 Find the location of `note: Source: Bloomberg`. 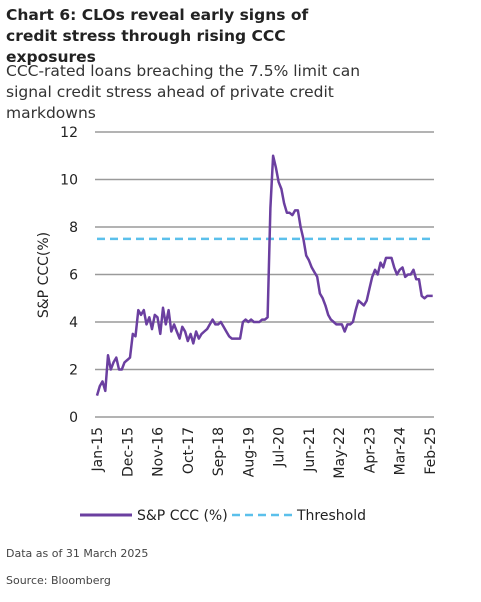

note: Source: Bloomberg is located at coordinates (58, 580).